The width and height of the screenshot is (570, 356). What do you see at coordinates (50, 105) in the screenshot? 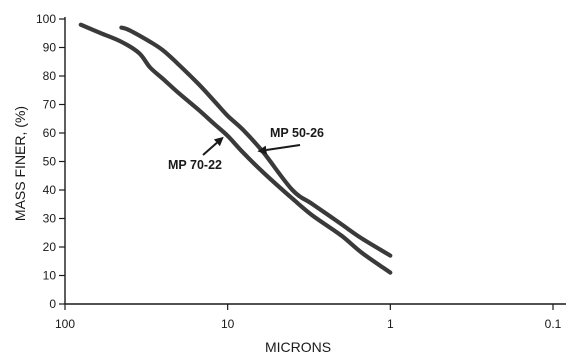
I see `y-tick-label: 70` at bounding box center [50, 105].